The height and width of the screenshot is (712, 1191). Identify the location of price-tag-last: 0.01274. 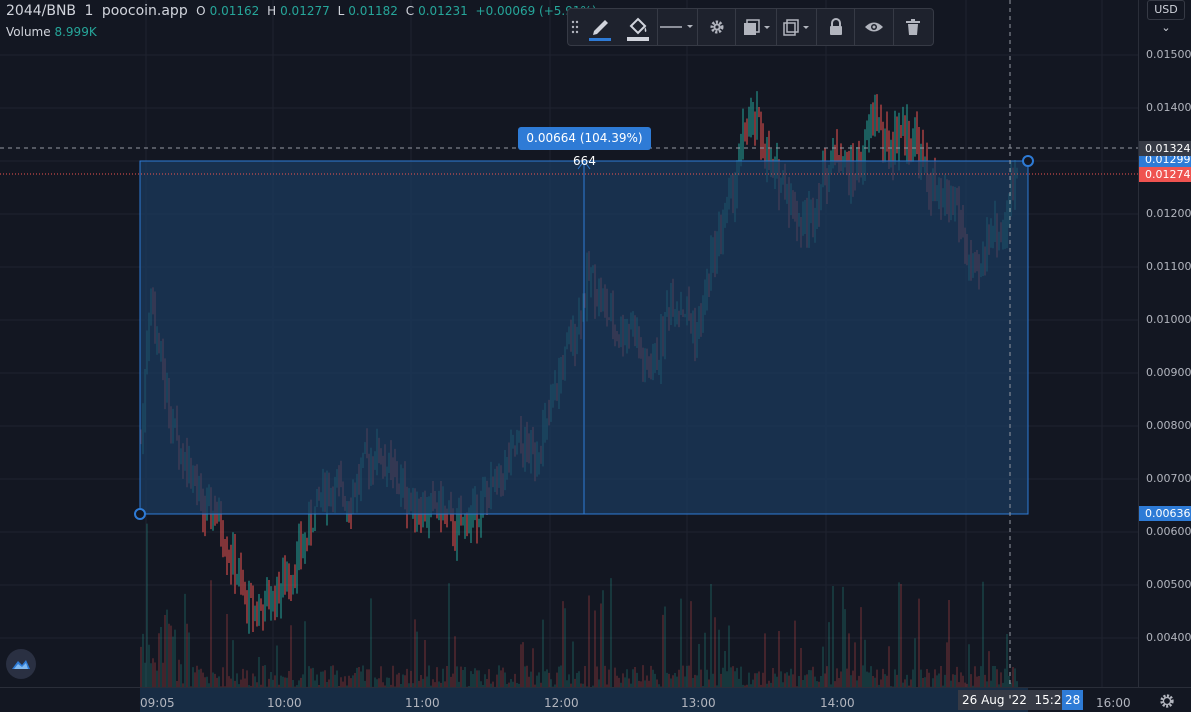
(1165, 174).